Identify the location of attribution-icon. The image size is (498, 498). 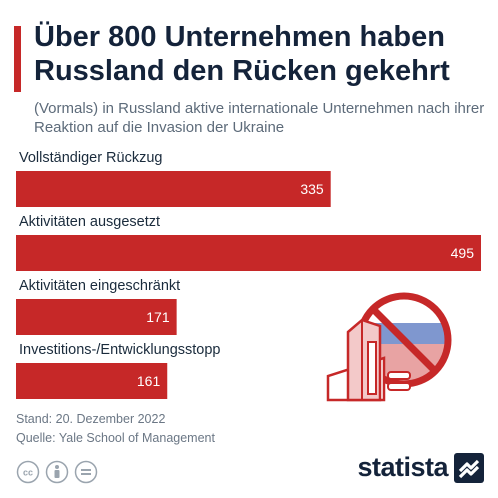
(57, 472).